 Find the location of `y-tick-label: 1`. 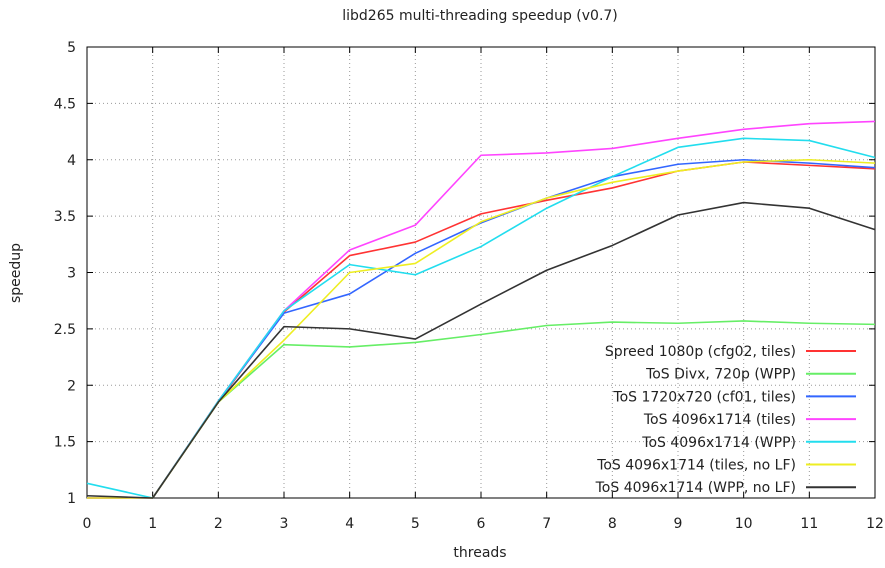

y-tick-label: 1 is located at coordinates (71, 499).